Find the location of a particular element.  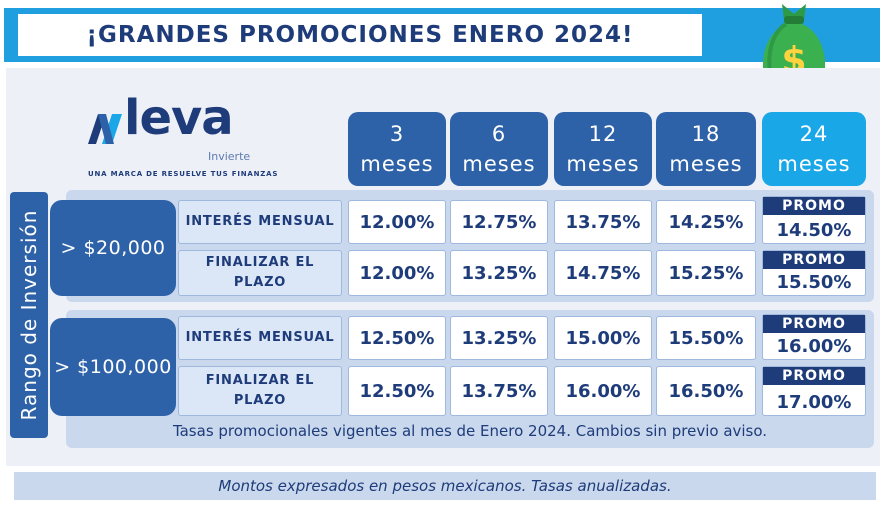

header-banner: ¡GRANDES PROMOCIONES ENERO 2024! is located at coordinates (442, 35).